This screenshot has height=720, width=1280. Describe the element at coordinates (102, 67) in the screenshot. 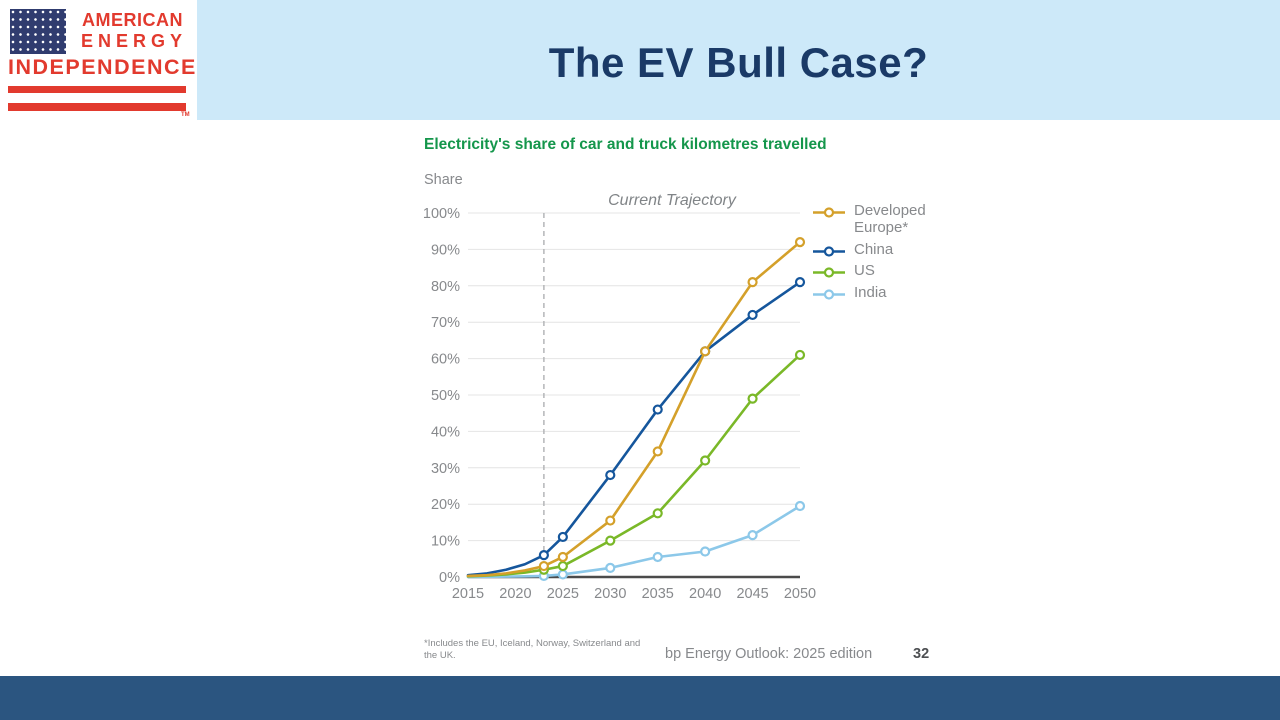

I see `logo-text-independence: INDEPENDENCE` at that location.